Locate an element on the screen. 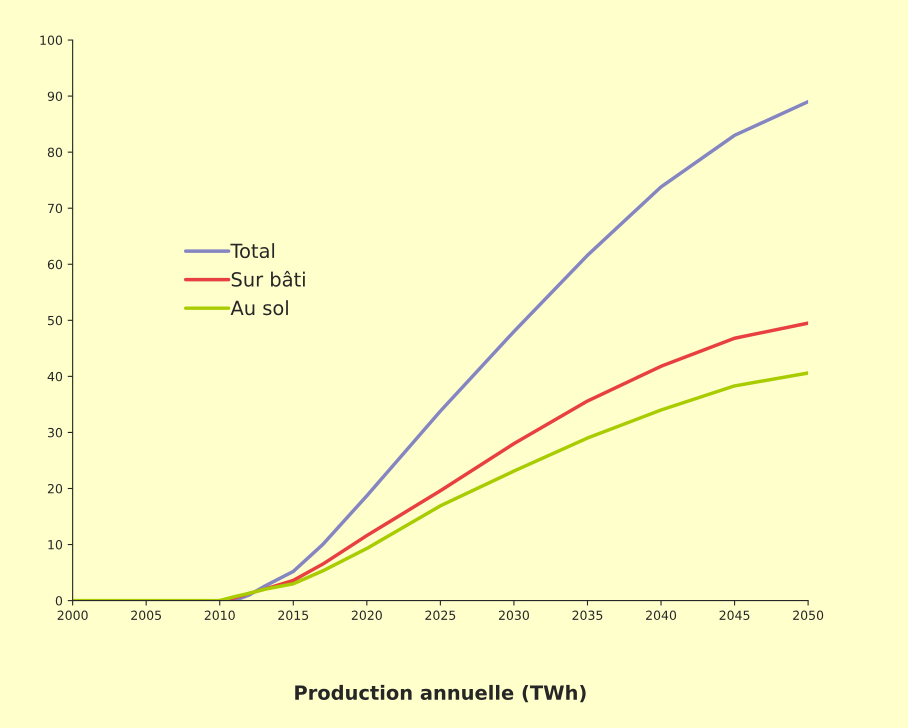  x-tick-label: 2005 is located at coordinates (146, 615).